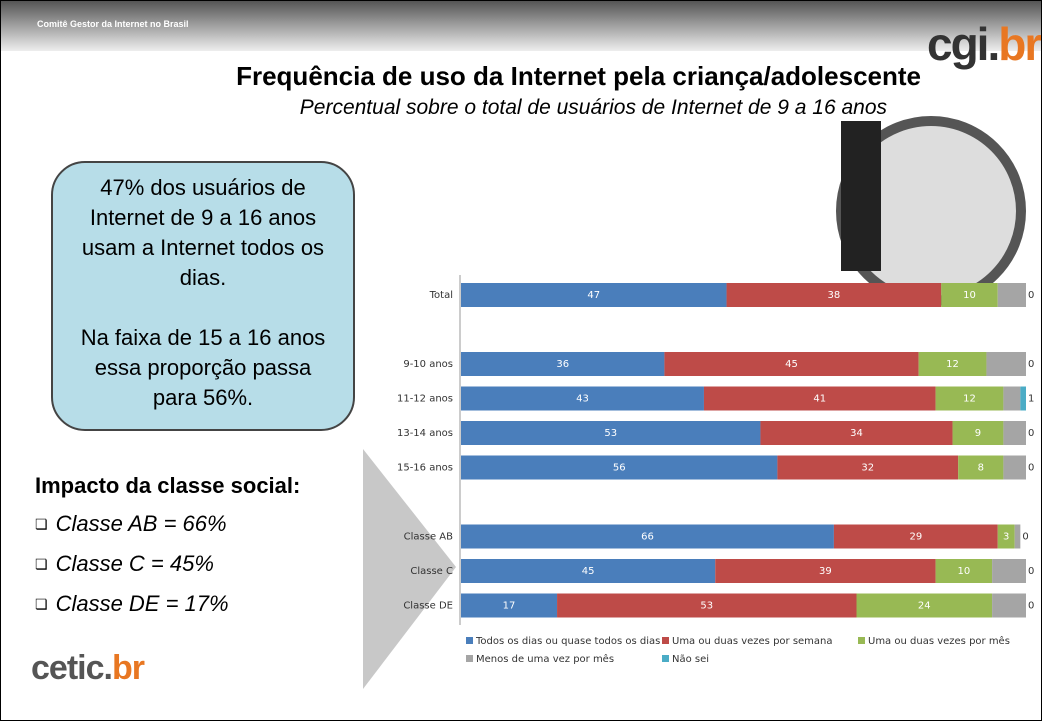  I want to click on data-label: 8, so click(981, 468).